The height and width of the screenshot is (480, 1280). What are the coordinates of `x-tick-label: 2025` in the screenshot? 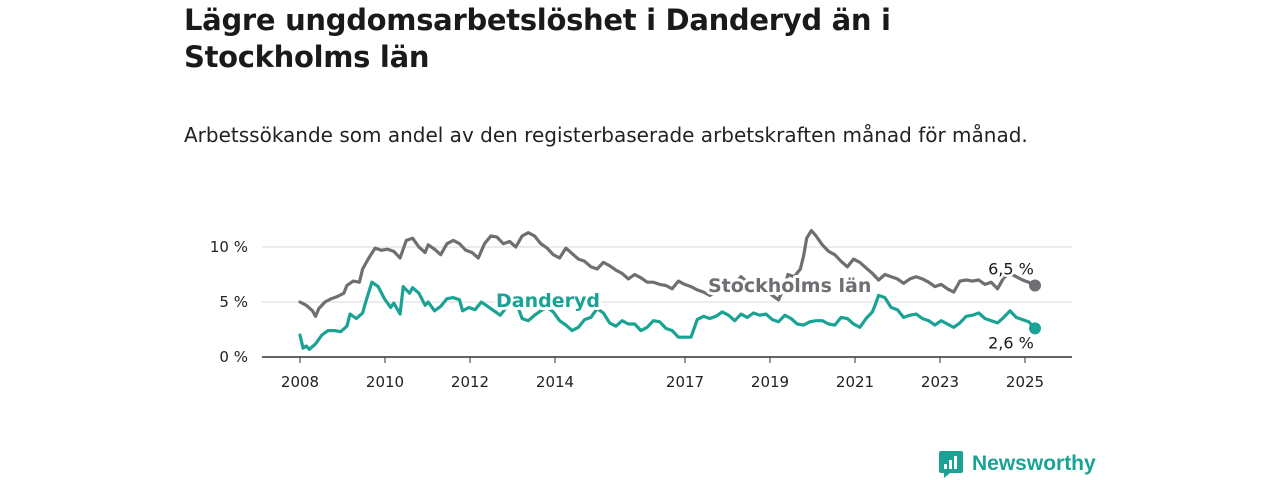 It's located at (1025, 382).